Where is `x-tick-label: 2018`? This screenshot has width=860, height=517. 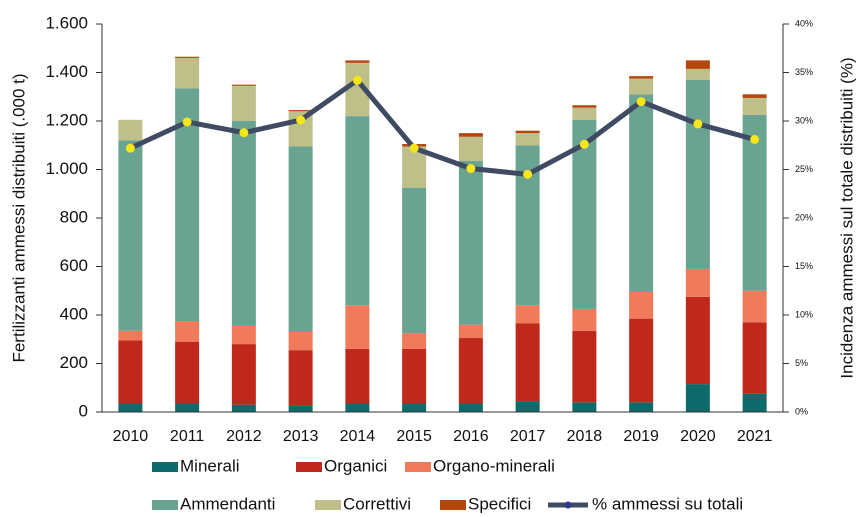
x-tick-label: 2018 is located at coordinates (585, 436).